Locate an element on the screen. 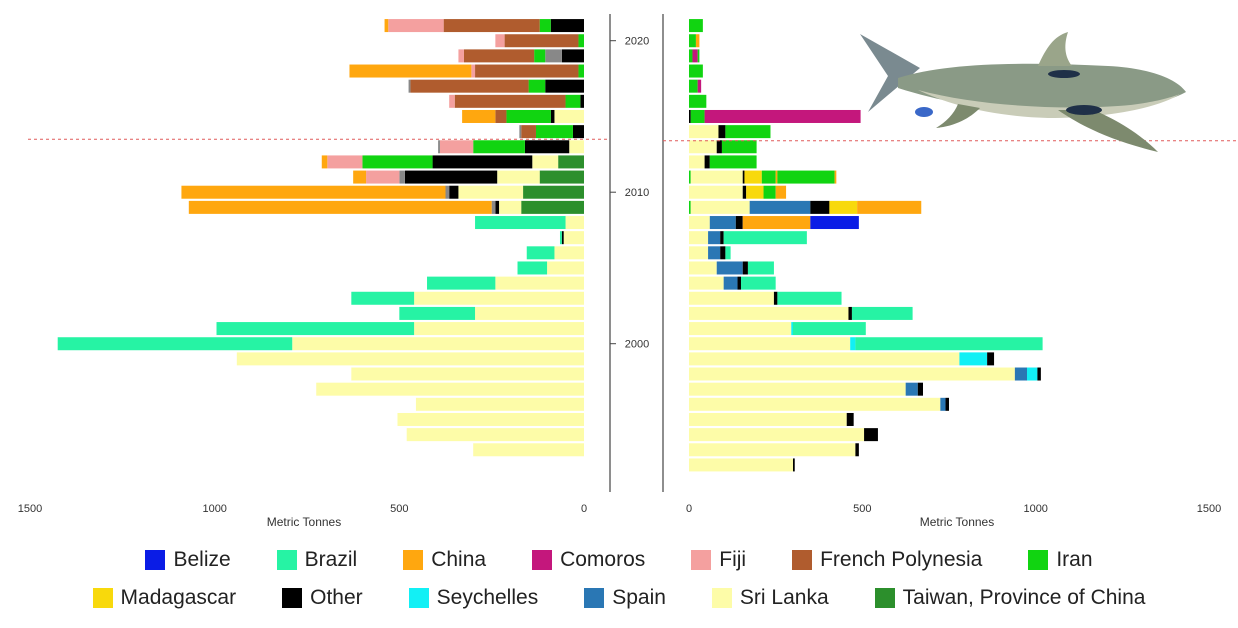 This screenshot has width=1238, height=628. legend-label: Sri Lanka is located at coordinates (784, 597).